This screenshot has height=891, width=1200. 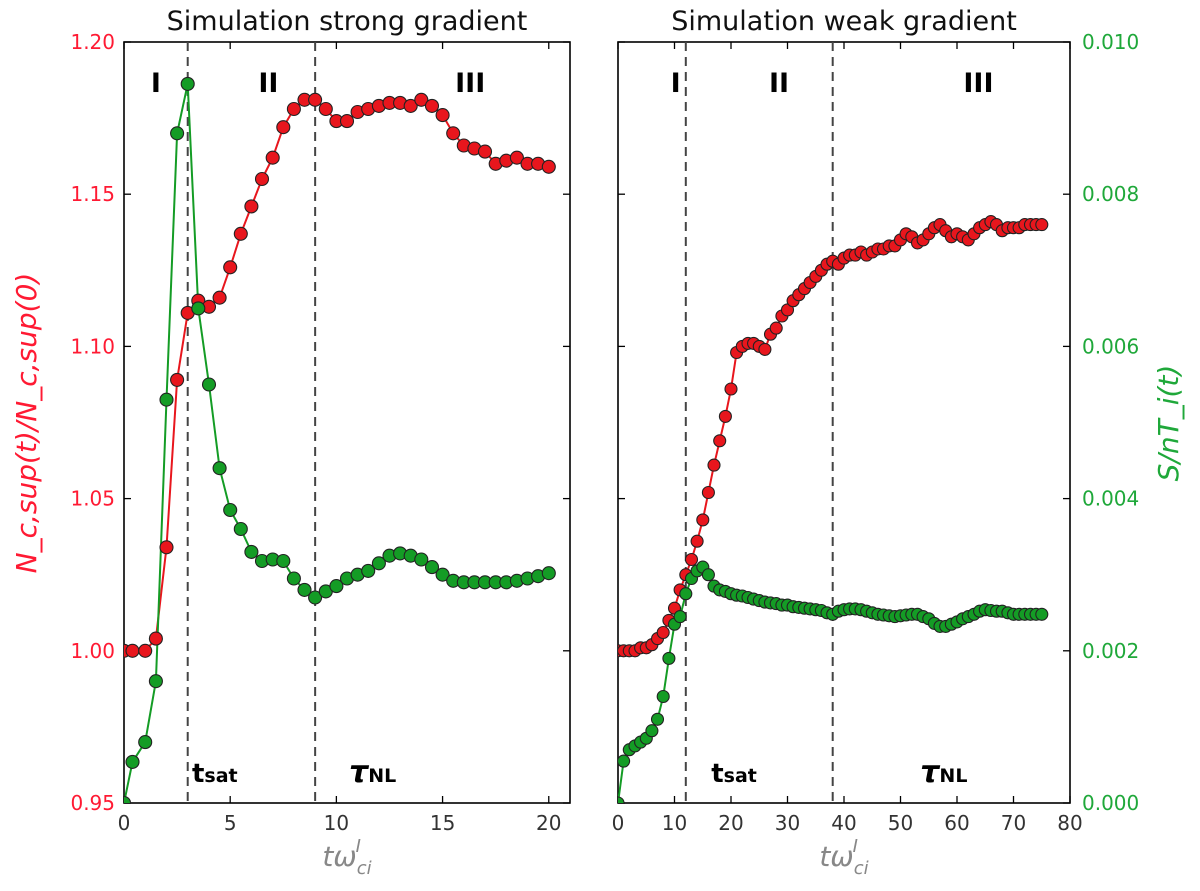 I want to click on y-left-tick-label: 1.20, so click(x=92, y=42).